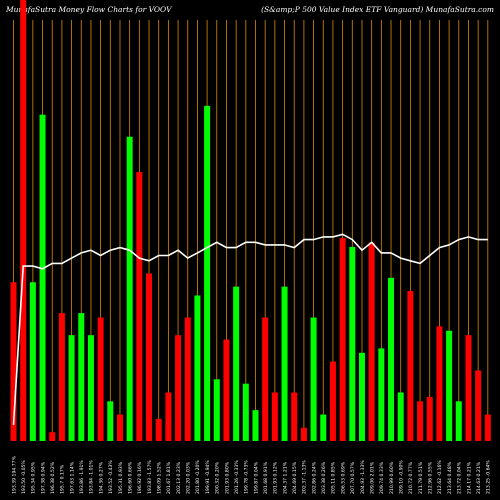 The height and width of the screenshot is (500, 500). Describe the element at coordinates (72, 477) in the screenshot. I see `x-tick-label: 197.63 1.14%` at that location.